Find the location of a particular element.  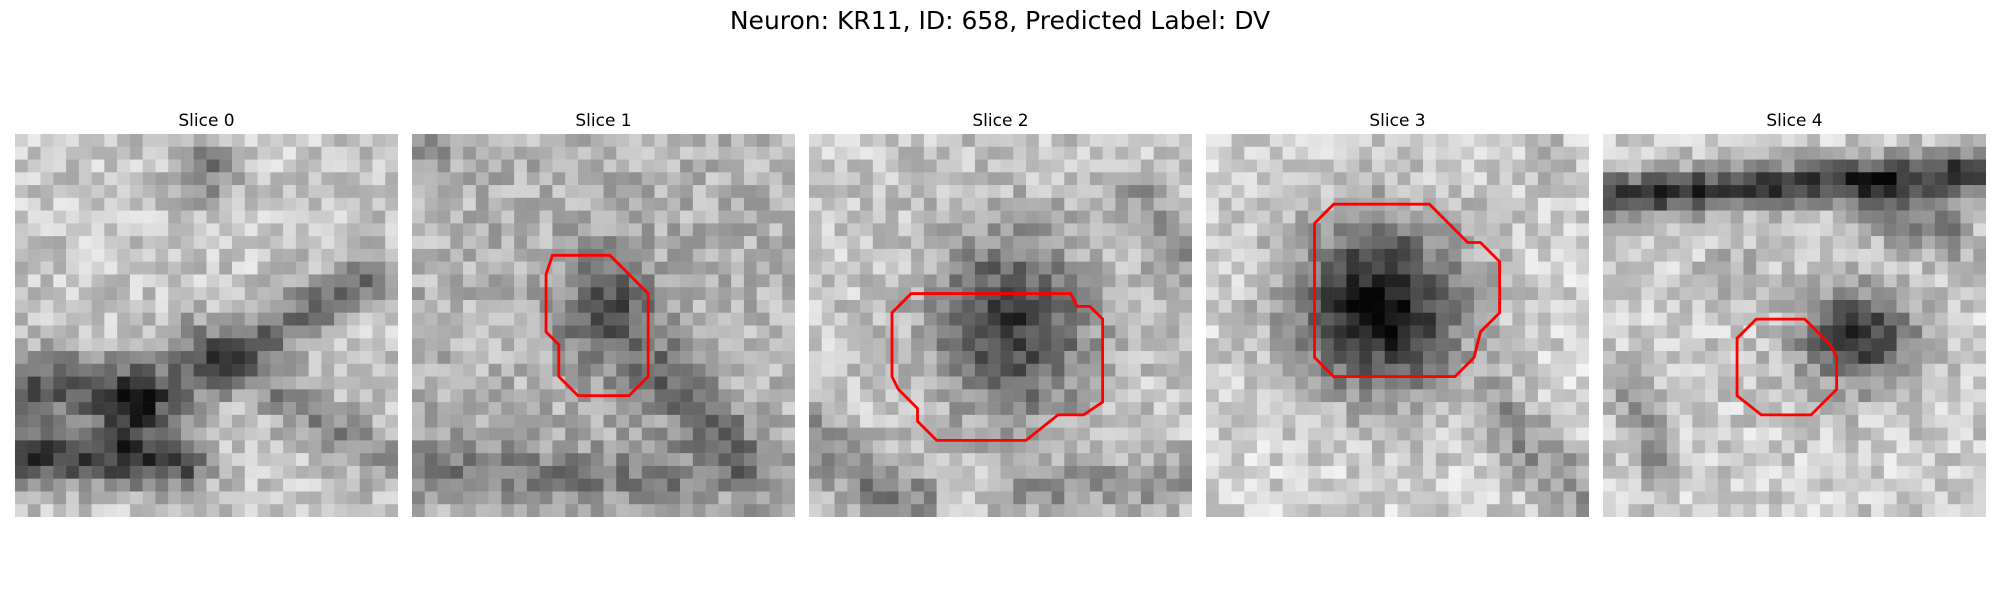

slice-title-3: Slice 3 is located at coordinates (1397, 121).